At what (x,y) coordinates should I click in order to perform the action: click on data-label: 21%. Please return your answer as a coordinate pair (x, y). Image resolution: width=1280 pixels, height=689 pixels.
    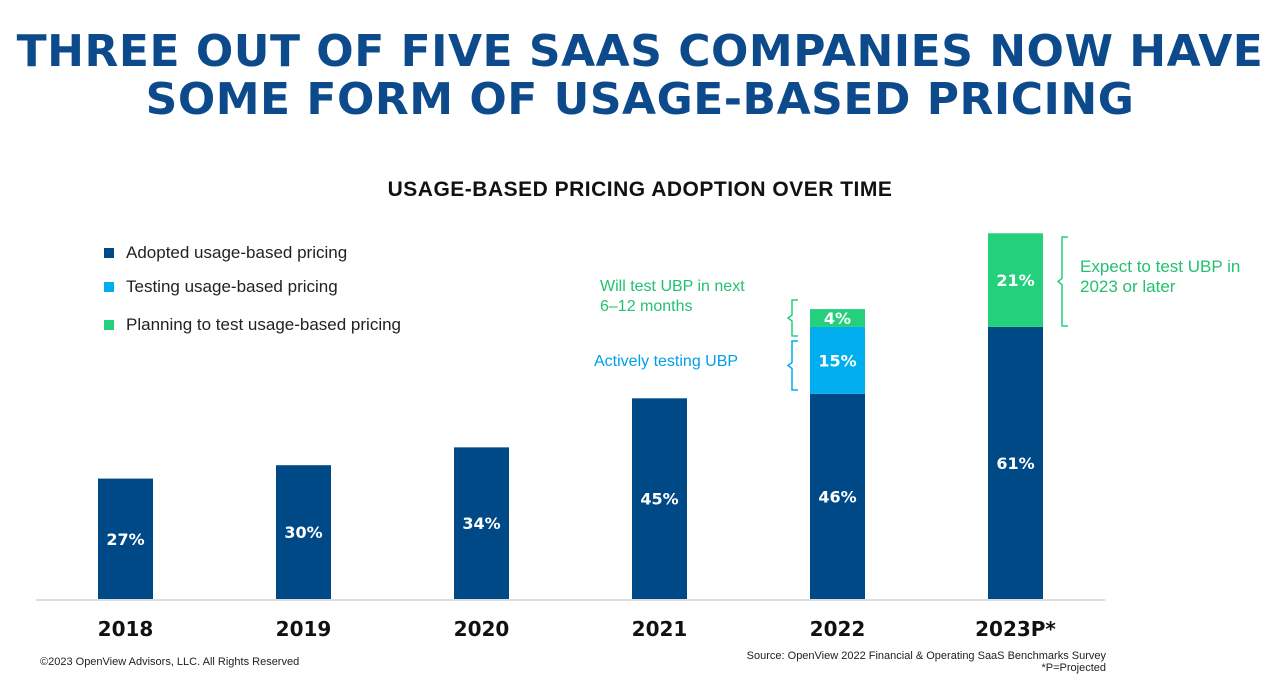
    Looking at the image, I should click on (1015, 280).